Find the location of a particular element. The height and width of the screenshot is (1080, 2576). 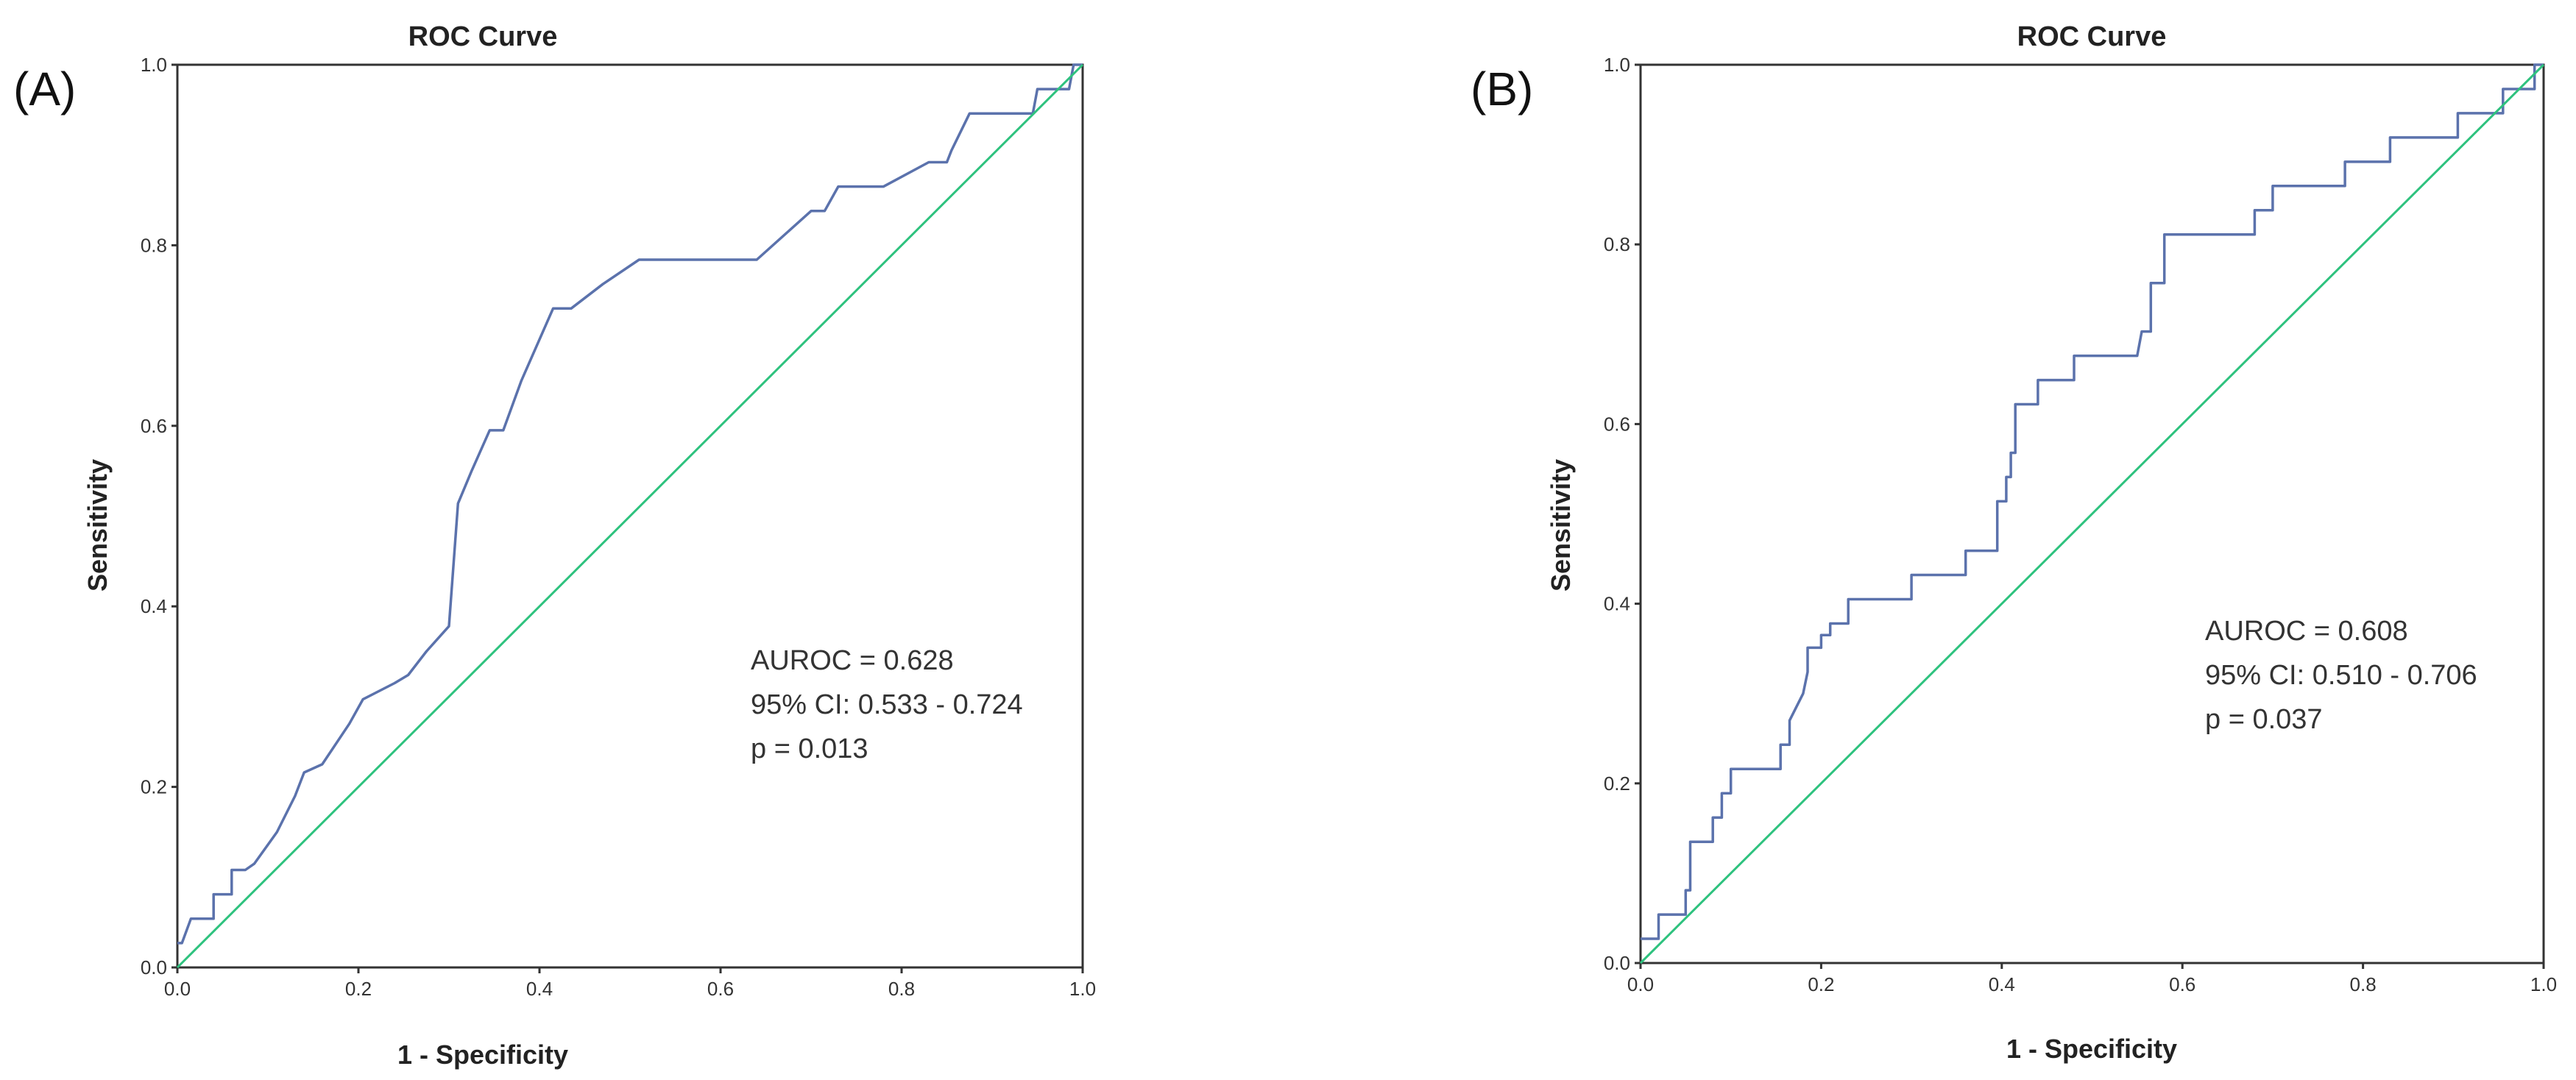

panel-a-ytick-label: 1.0 is located at coordinates (154, 65).